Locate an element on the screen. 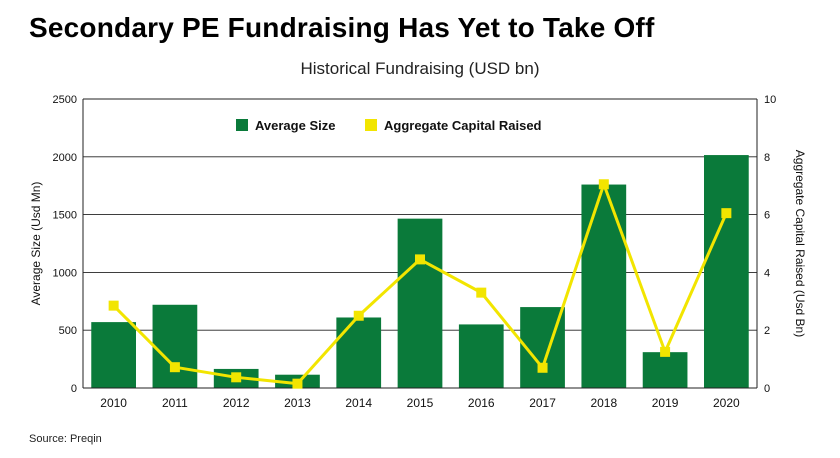  y2-axis-title: Aggregate Capital Raised (Usd Bn) is located at coordinates (800, 243).